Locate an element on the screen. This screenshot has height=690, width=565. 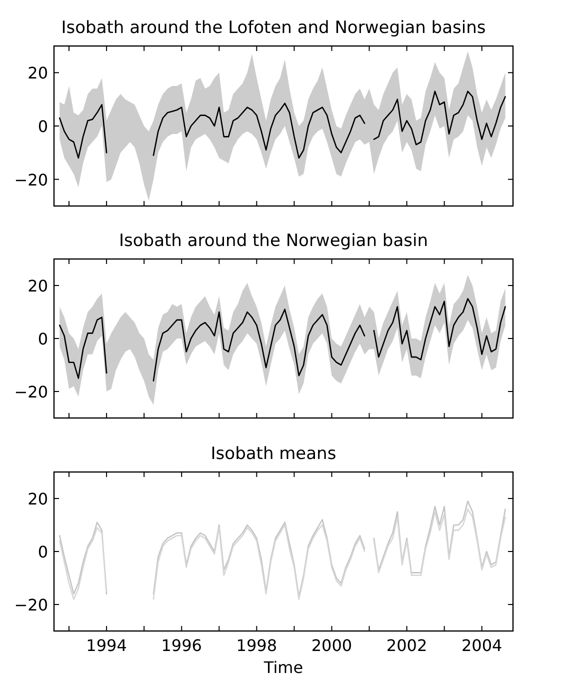
chart-title: Isobath around the Norwegian basin is located at coordinates (273, 241).